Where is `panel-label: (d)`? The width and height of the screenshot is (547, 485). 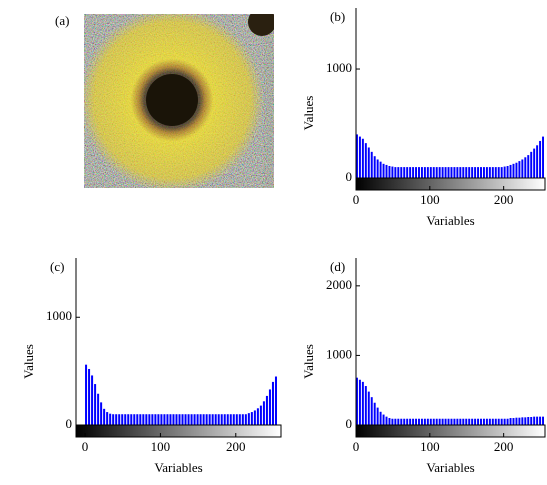 panel-label: (d) is located at coordinates (337, 266).